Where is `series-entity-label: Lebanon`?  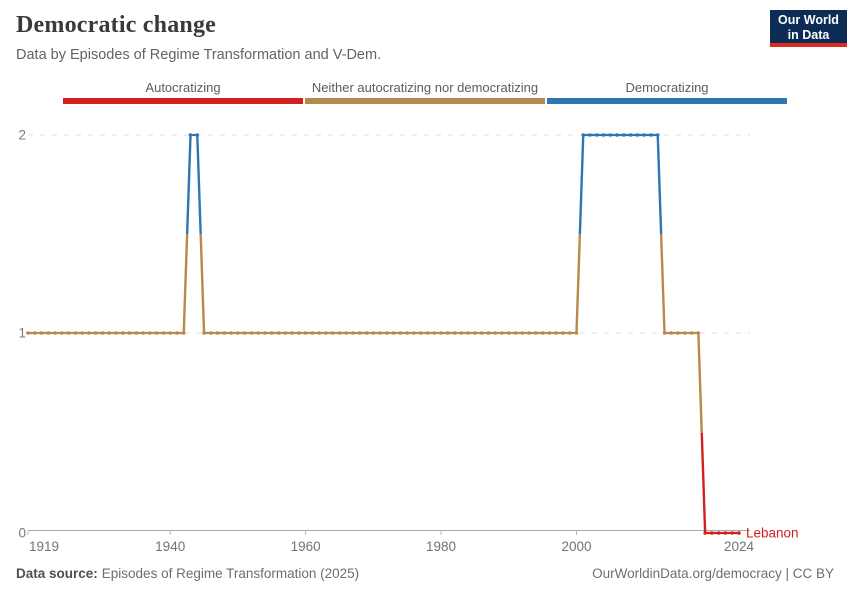 series-entity-label: Lebanon is located at coordinates (772, 533).